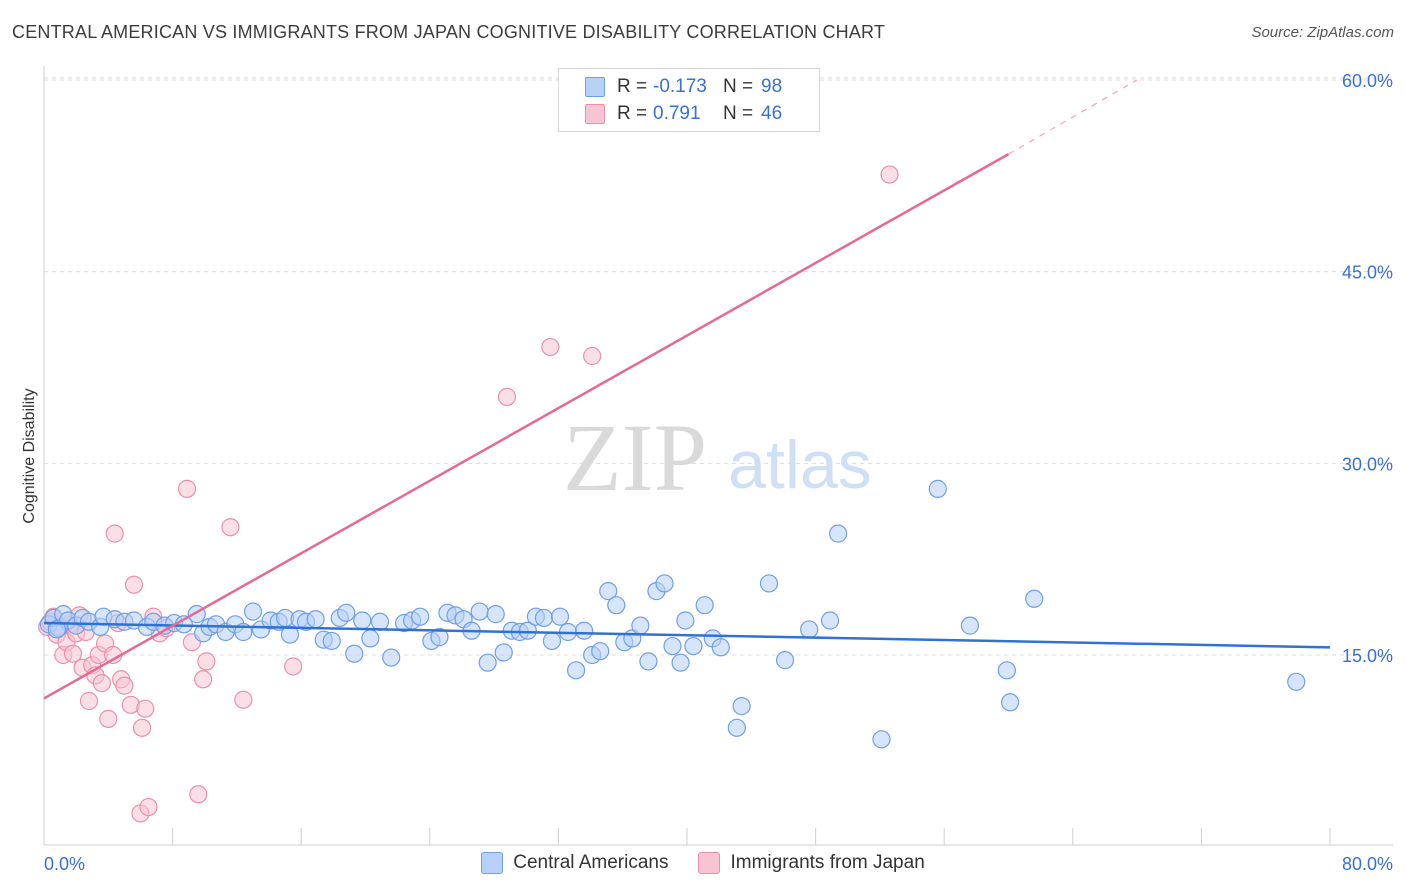  What do you see at coordinates (1367, 81) in the screenshot?
I see `y-tick-label: 60.0%` at bounding box center [1367, 81].